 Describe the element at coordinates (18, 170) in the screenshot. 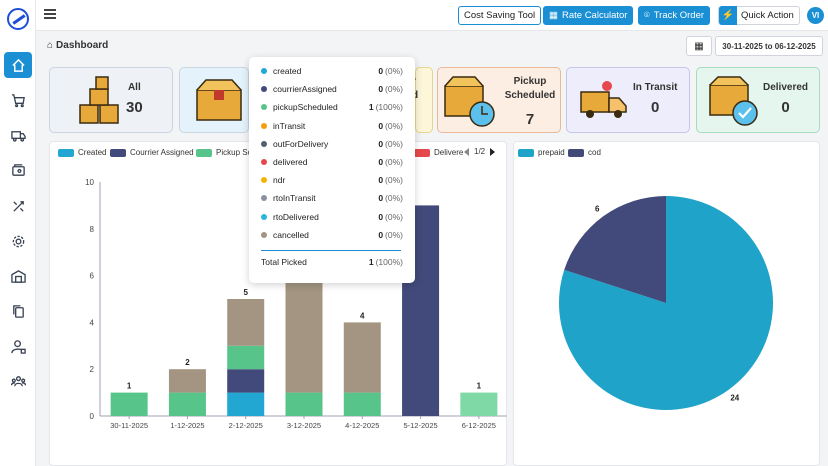

I see `nav-wallet-icon` at that location.